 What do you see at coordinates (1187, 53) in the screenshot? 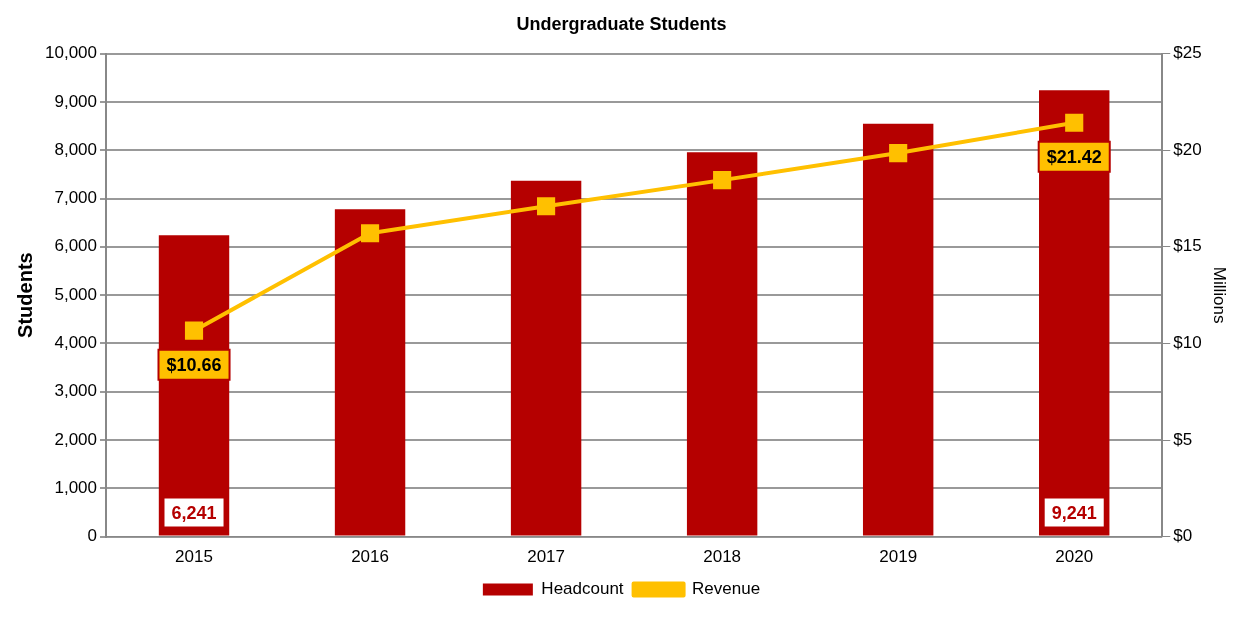
I see `y2-tick-label: $25` at bounding box center [1187, 53].